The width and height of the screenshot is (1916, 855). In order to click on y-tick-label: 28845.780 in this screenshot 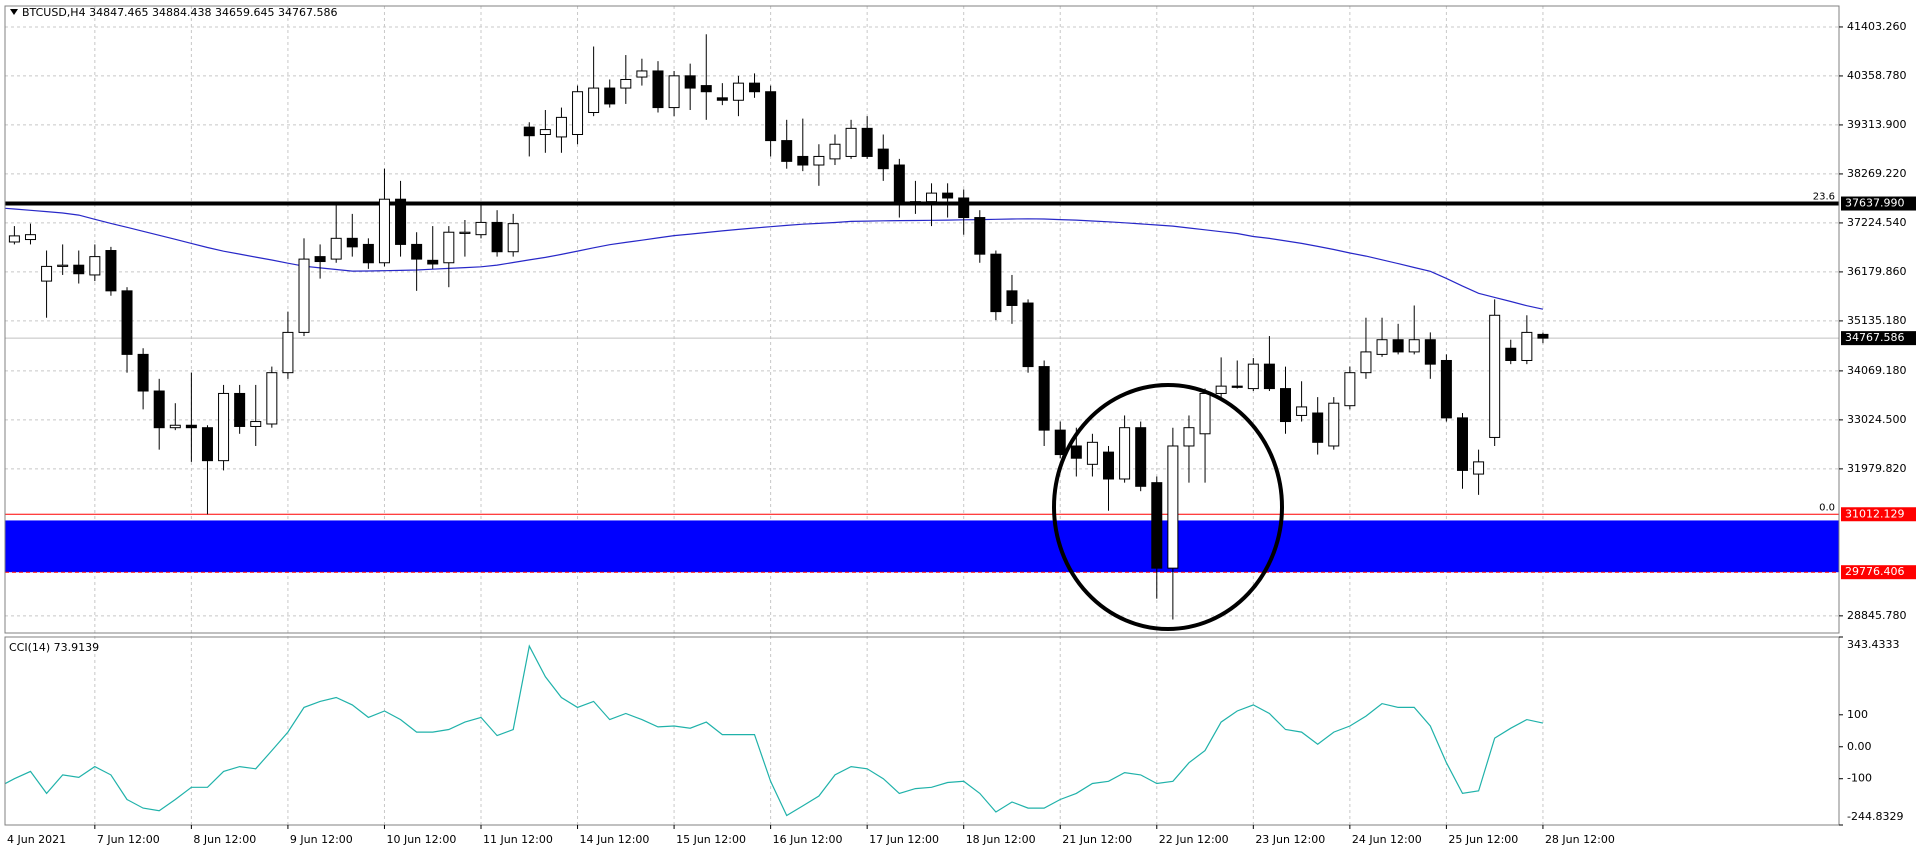, I will do `click(1877, 615)`.